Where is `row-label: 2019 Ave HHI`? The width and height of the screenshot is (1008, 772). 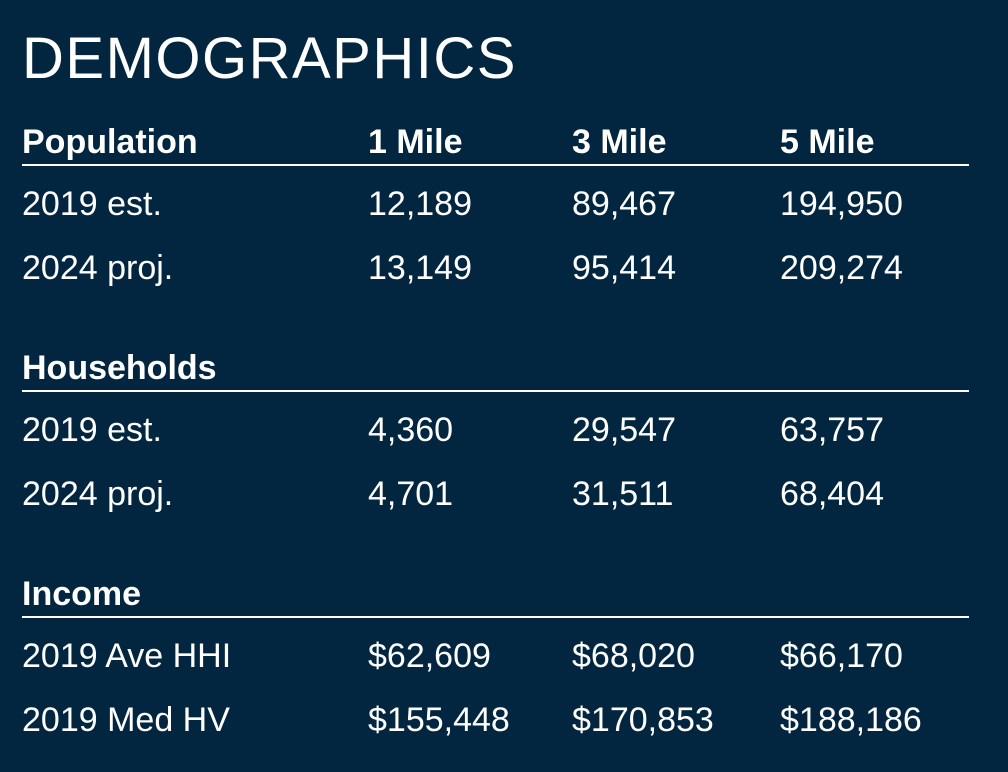
row-label: 2019 Ave HHI is located at coordinates (127, 656).